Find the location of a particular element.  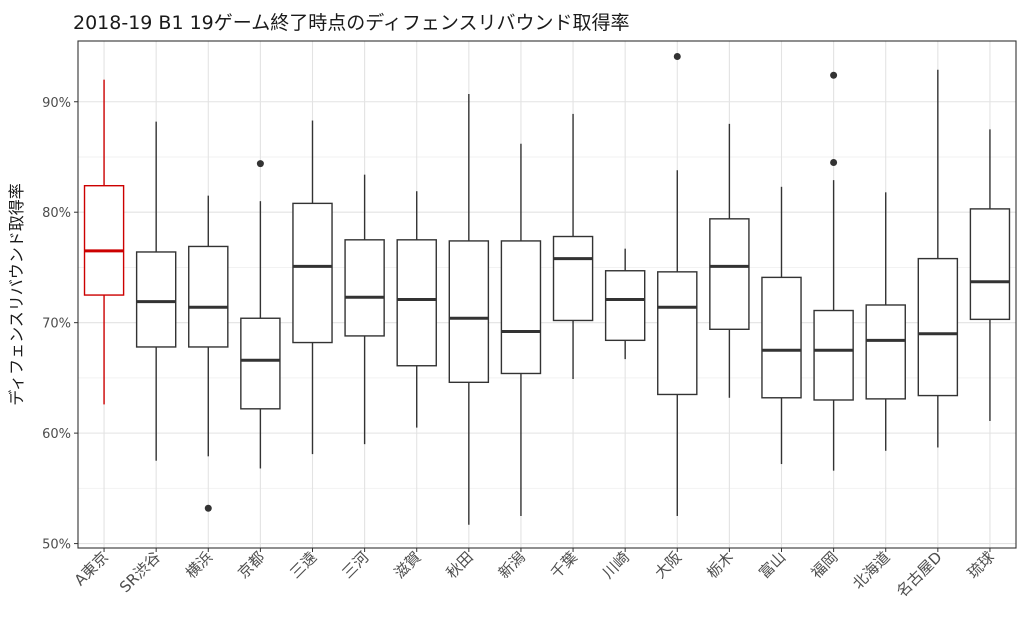

box-SR渋谷 is located at coordinates (156, 291).